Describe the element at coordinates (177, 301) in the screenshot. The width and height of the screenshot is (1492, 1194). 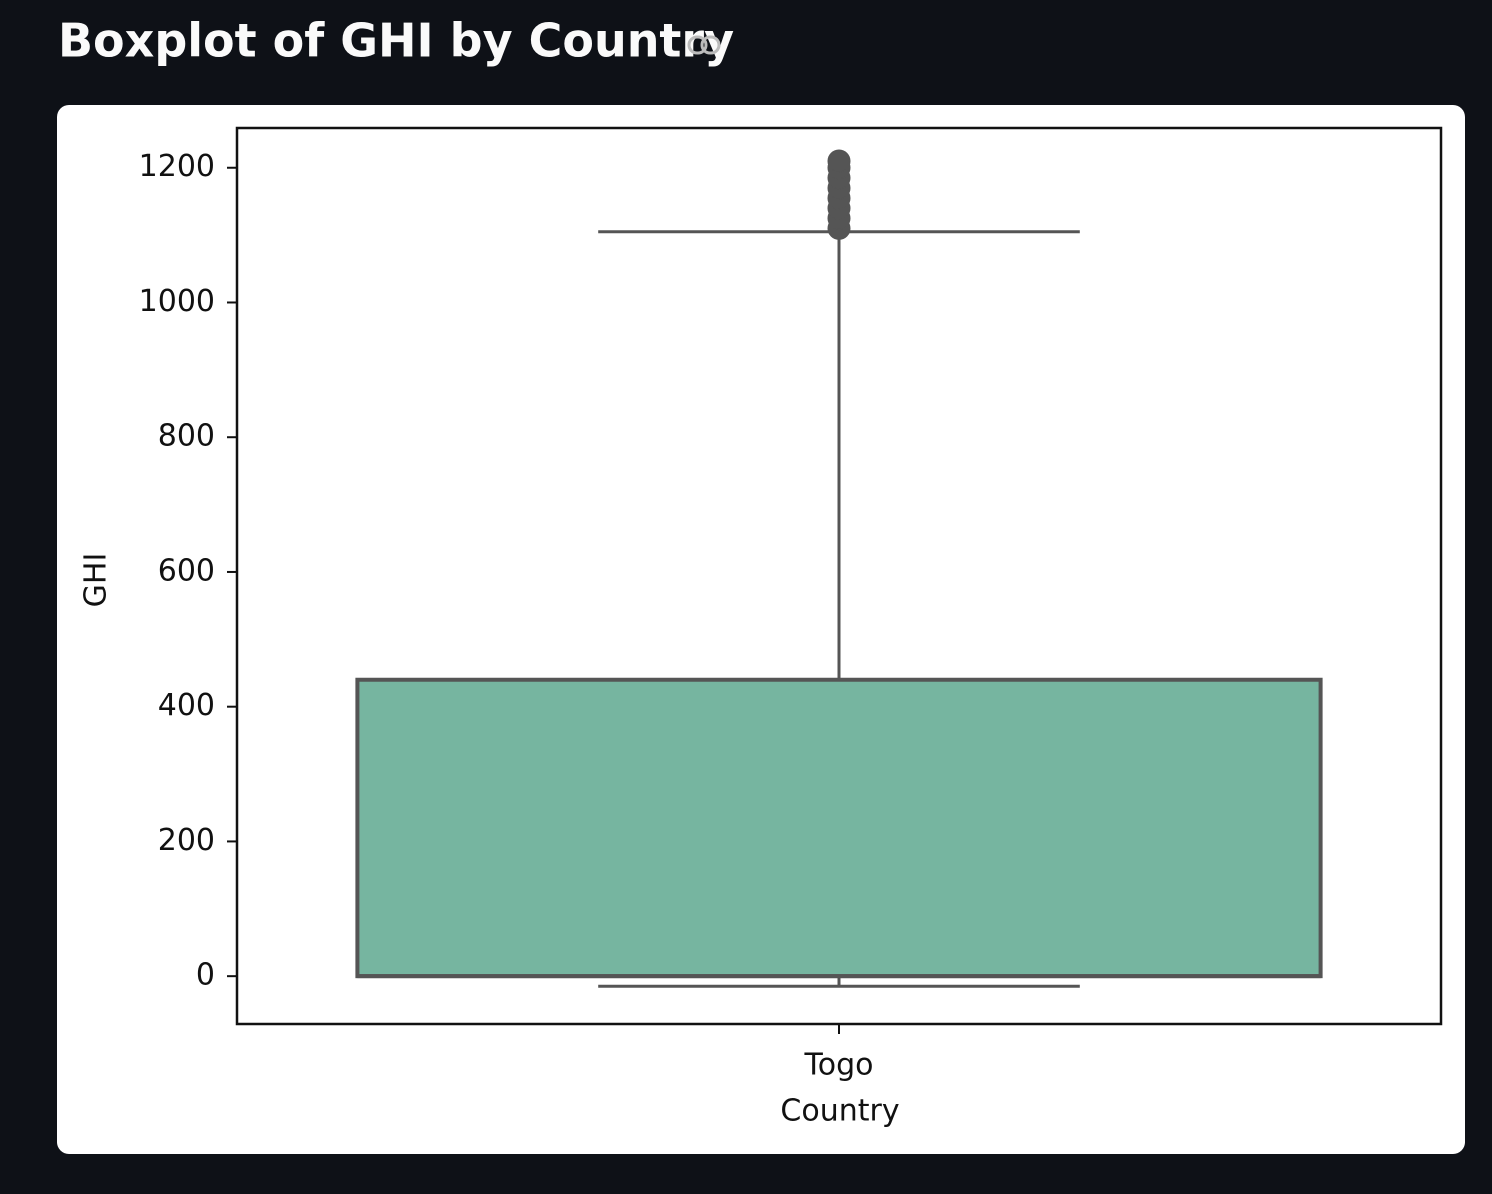
I see `y-tick-label: 1000` at that location.